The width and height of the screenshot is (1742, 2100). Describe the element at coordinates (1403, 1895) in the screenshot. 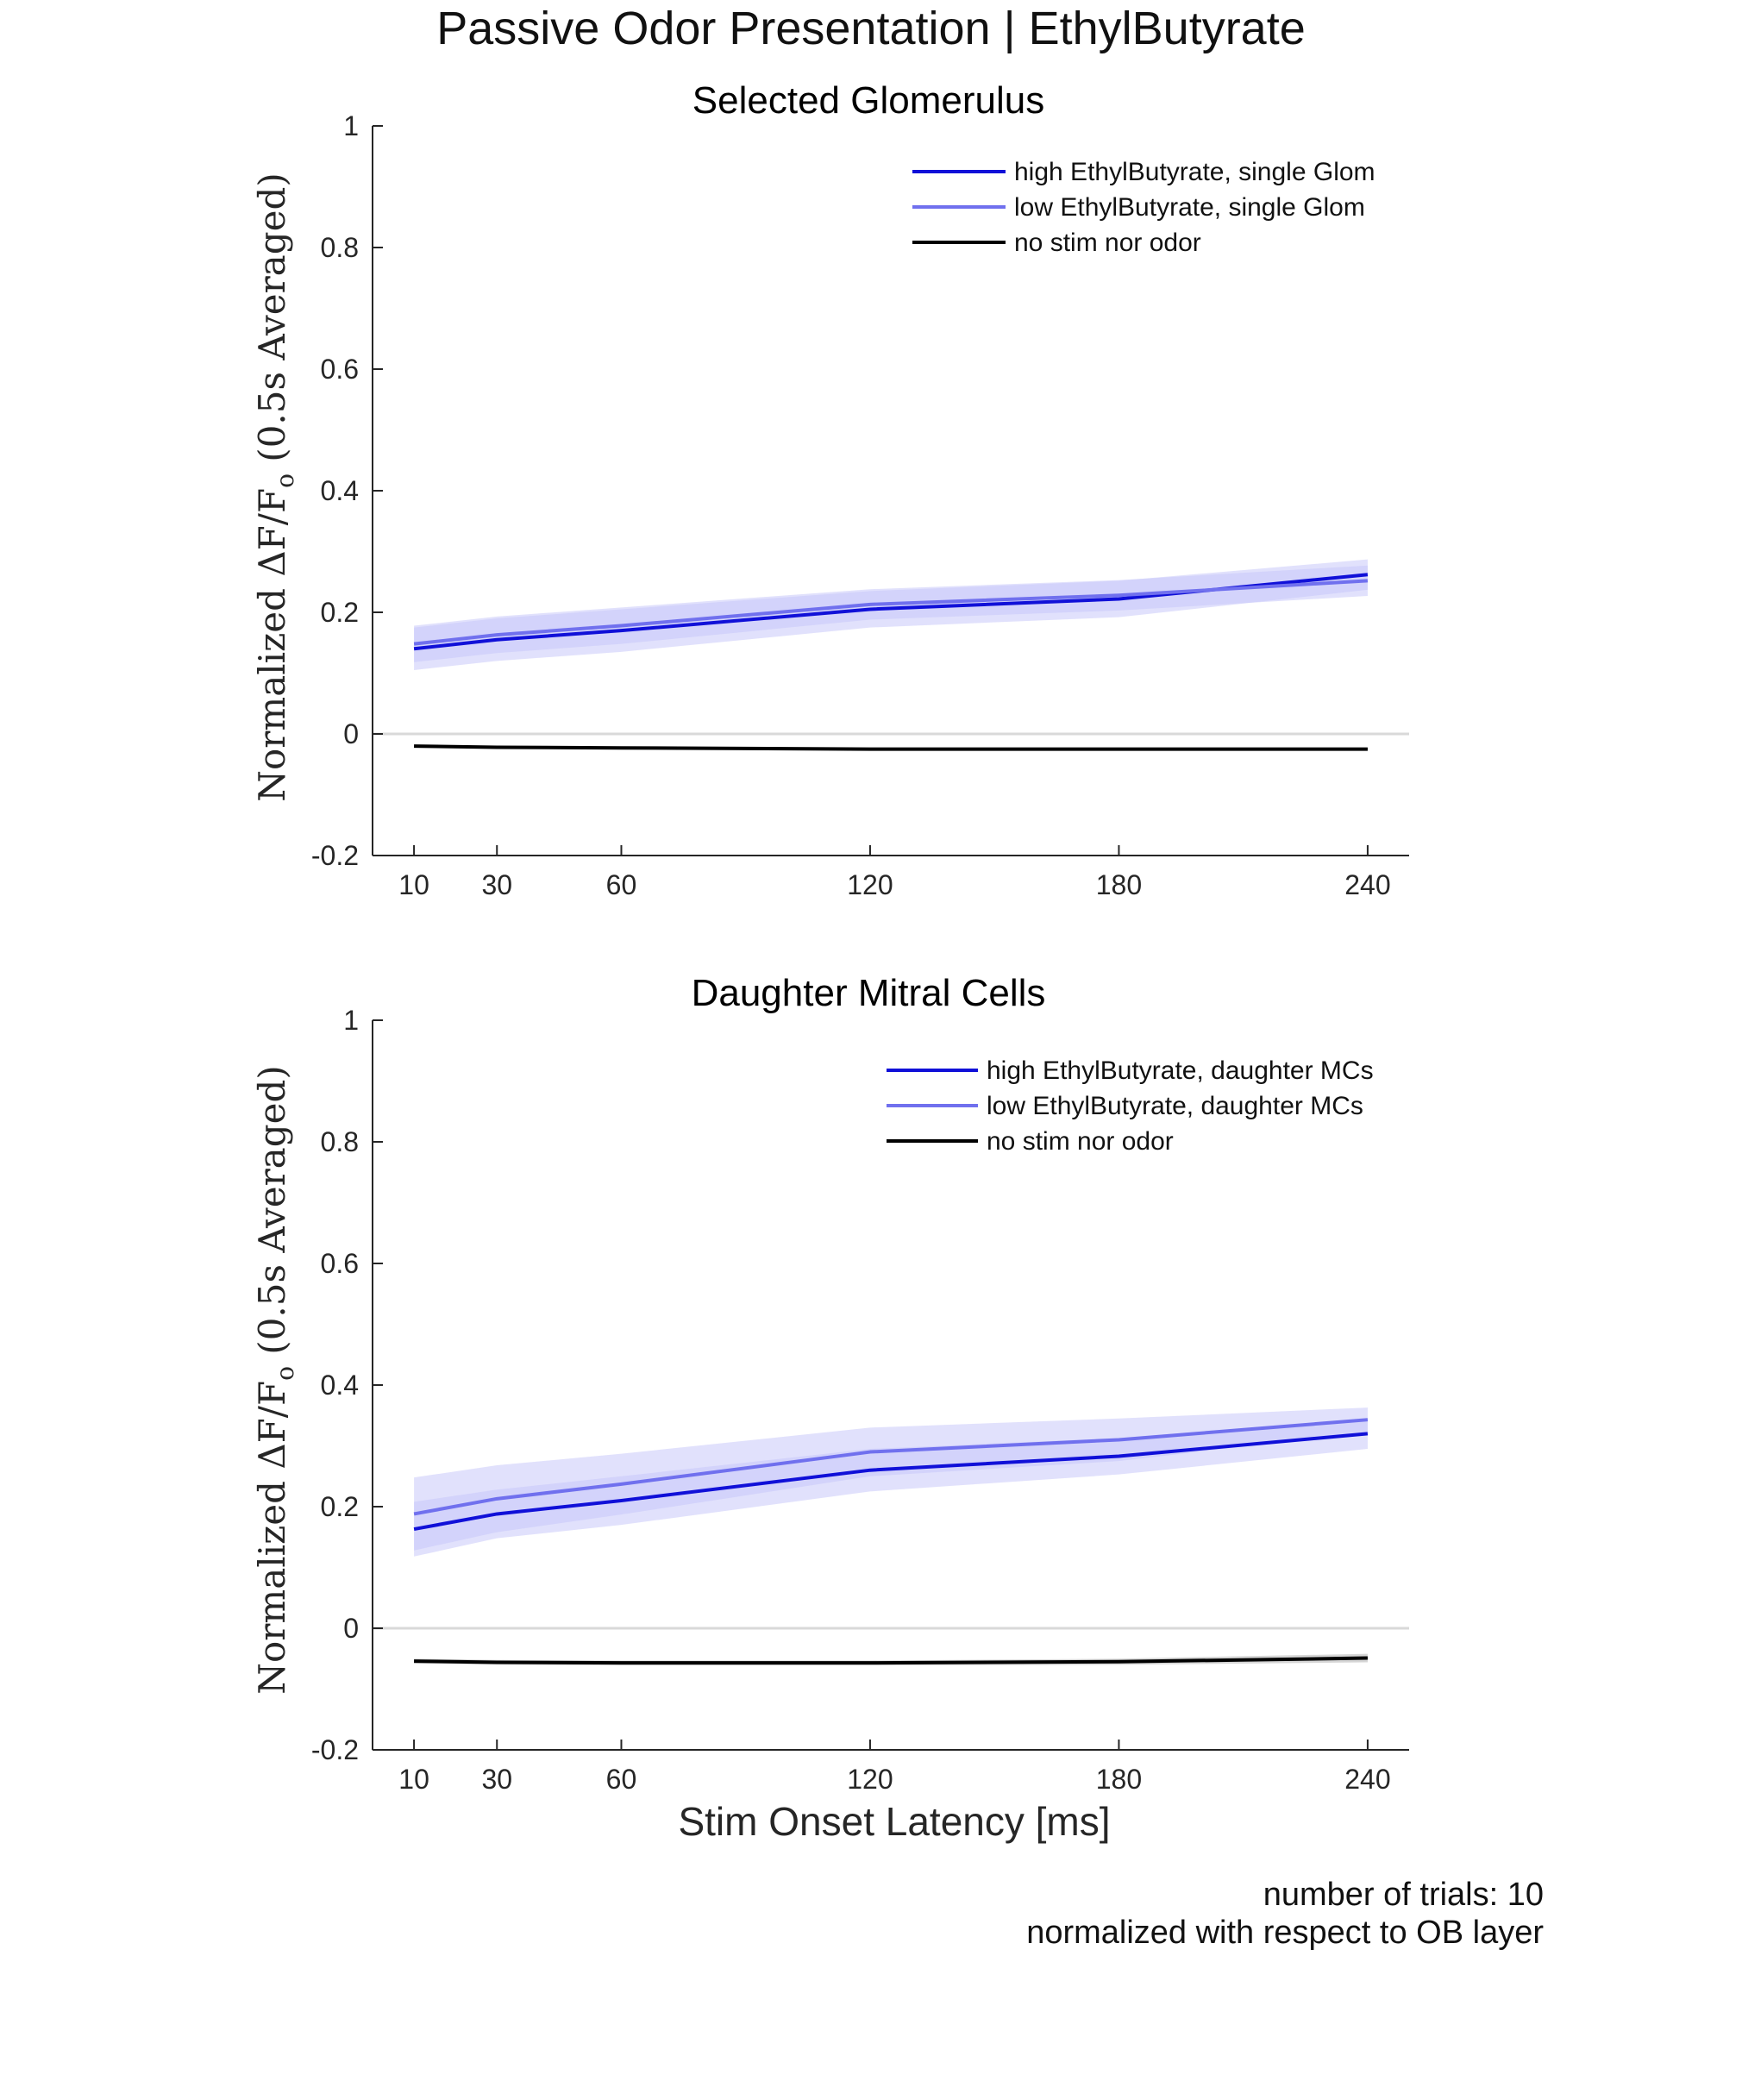

I see `footnote-trials: number of trials: 10` at that location.